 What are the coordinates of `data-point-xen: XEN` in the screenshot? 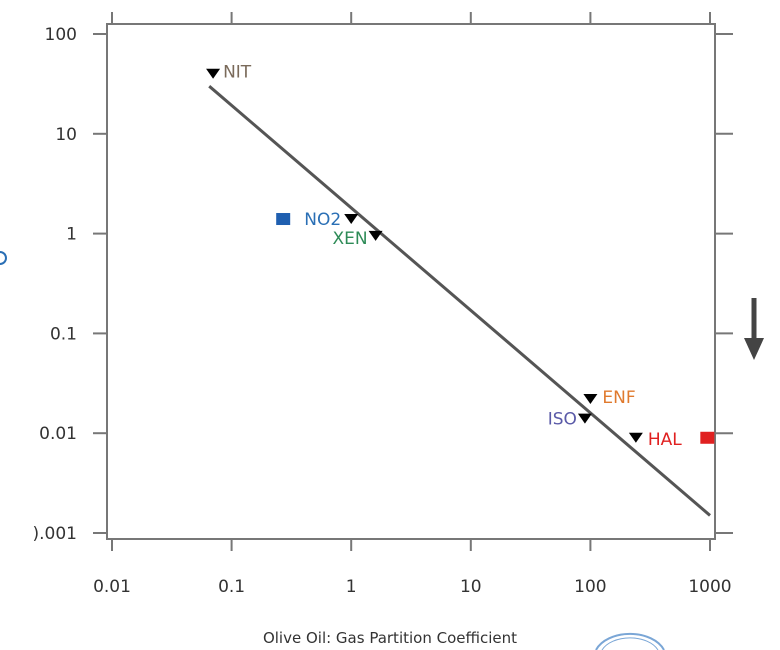 It's located at (358, 239).